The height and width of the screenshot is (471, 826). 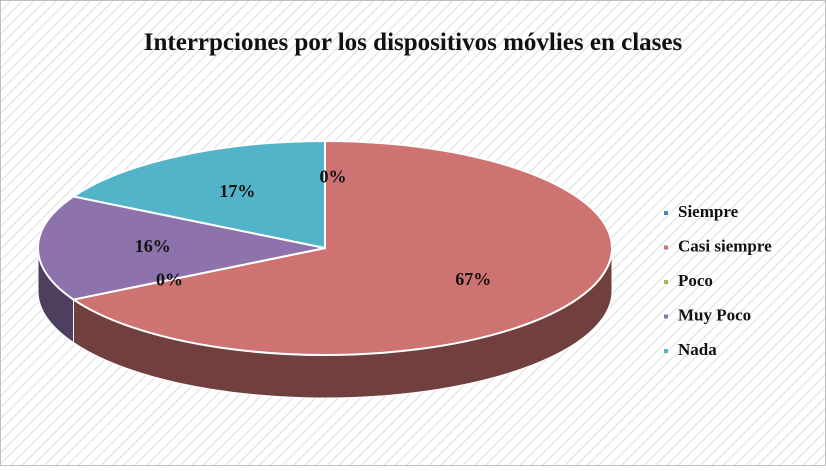 What do you see at coordinates (708, 211) in the screenshot?
I see `legend-label: Siempre` at bounding box center [708, 211].